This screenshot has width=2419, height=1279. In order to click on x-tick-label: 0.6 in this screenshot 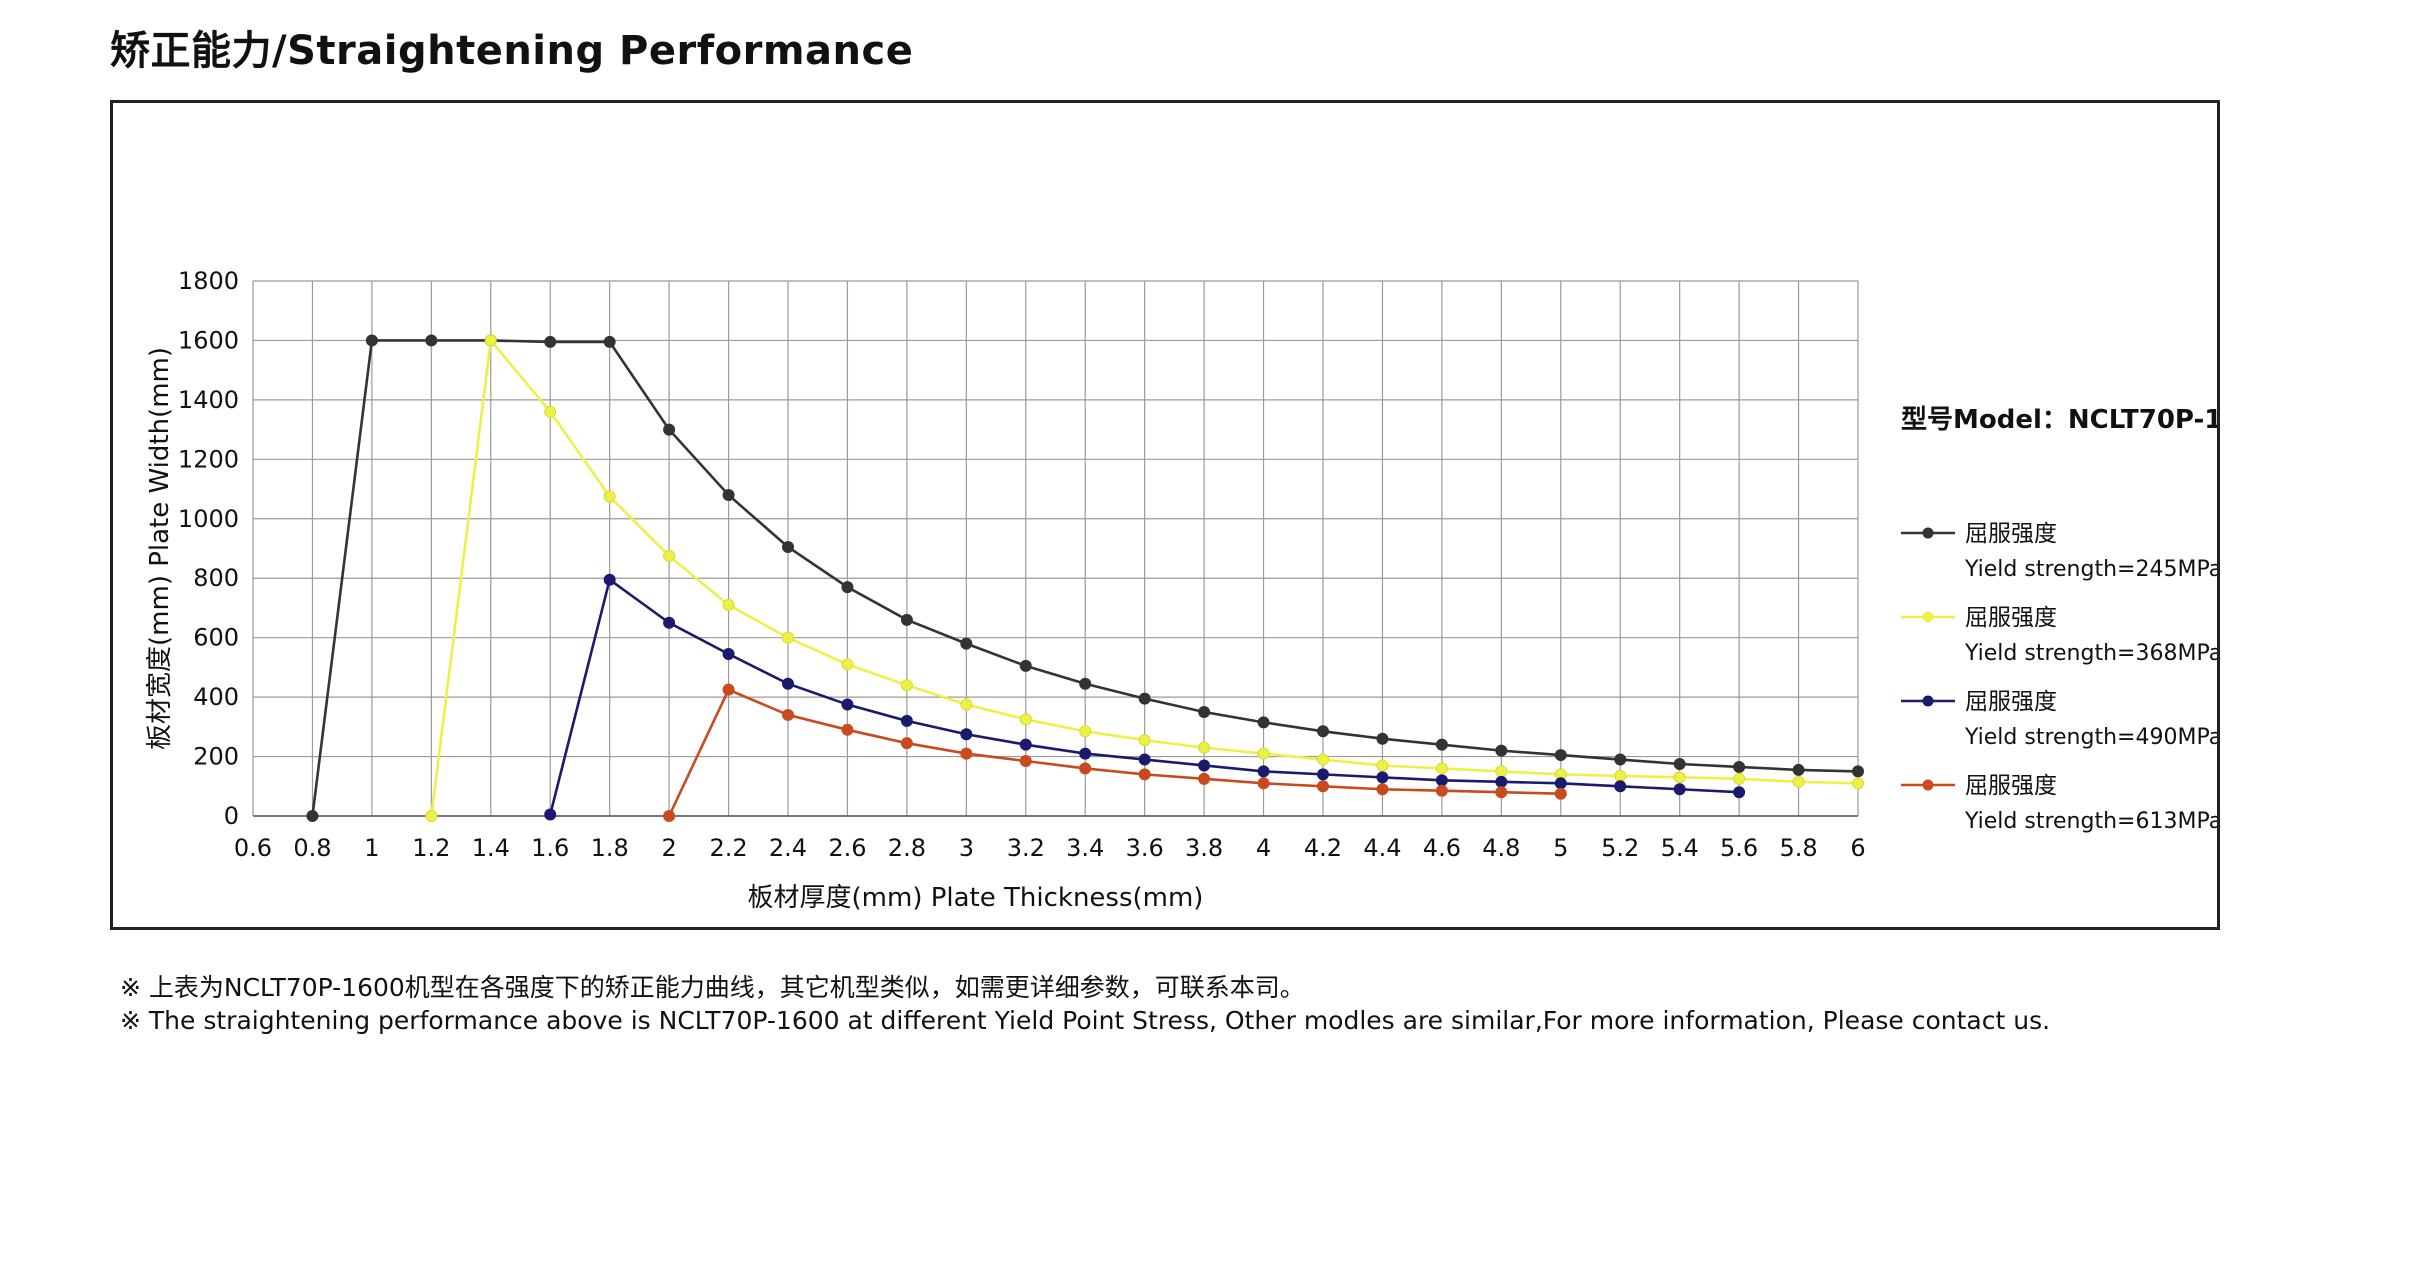, I will do `click(253, 848)`.